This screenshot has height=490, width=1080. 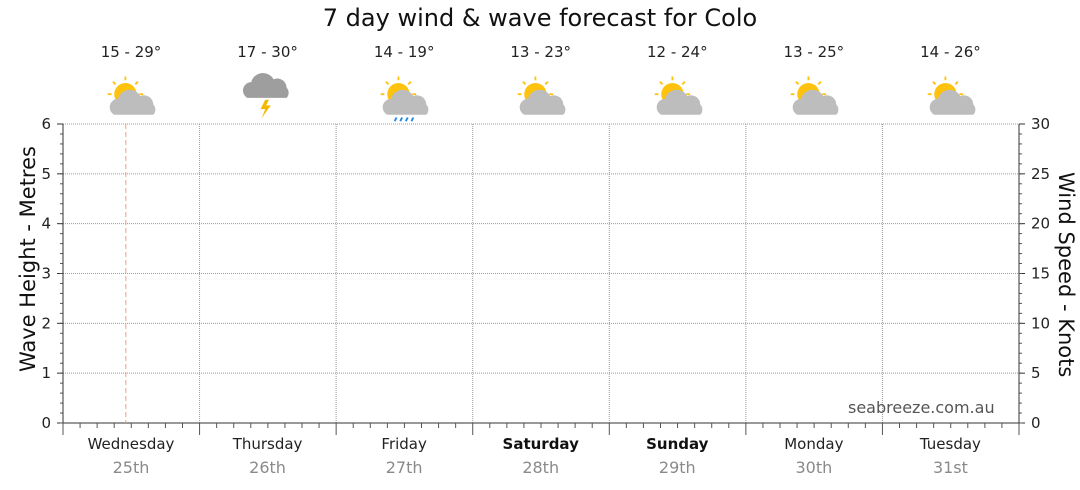 I want to click on y-tick-label-left: 1, so click(x=46, y=373).